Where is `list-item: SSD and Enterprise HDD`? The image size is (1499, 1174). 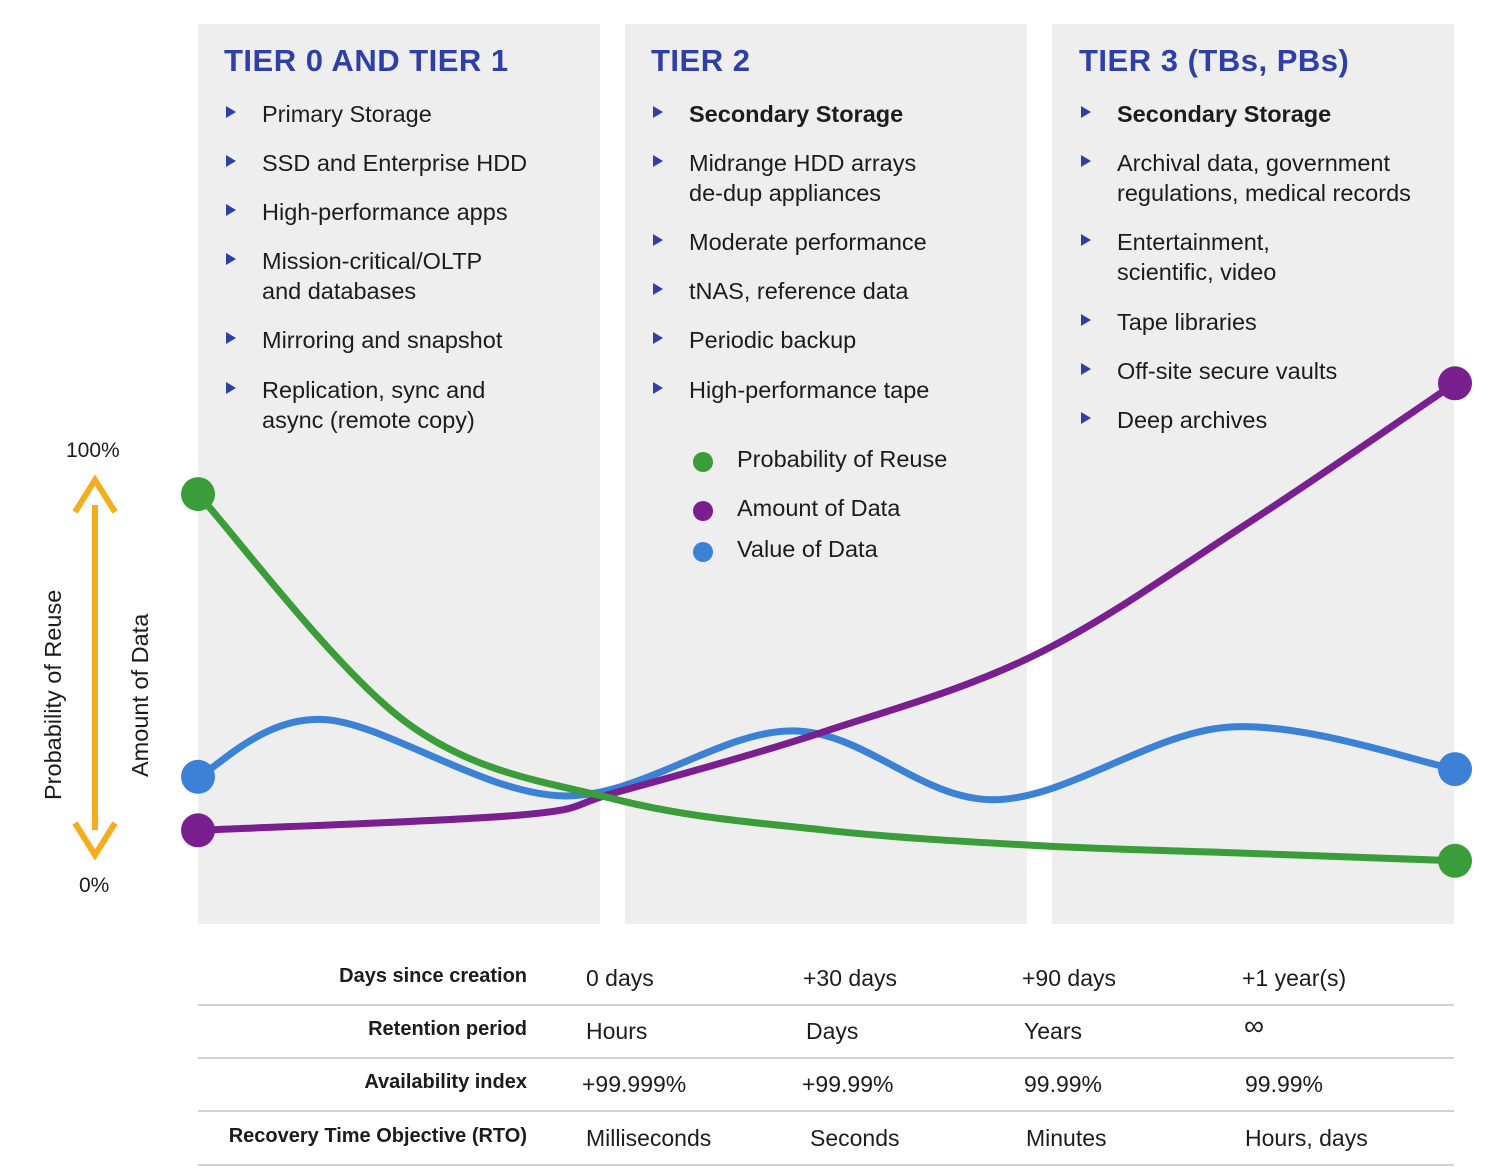
list-item: SSD and Enterprise HDD is located at coordinates (376, 163).